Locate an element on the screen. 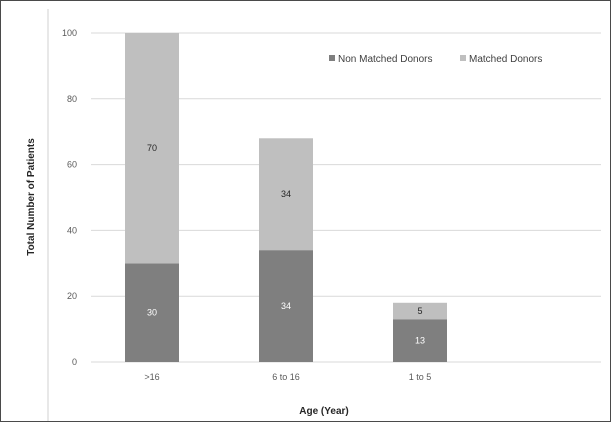 Image resolution: width=611 pixels, height=422 pixels. legend-item-non-matched: Non Matched Donors is located at coordinates (381, 59).